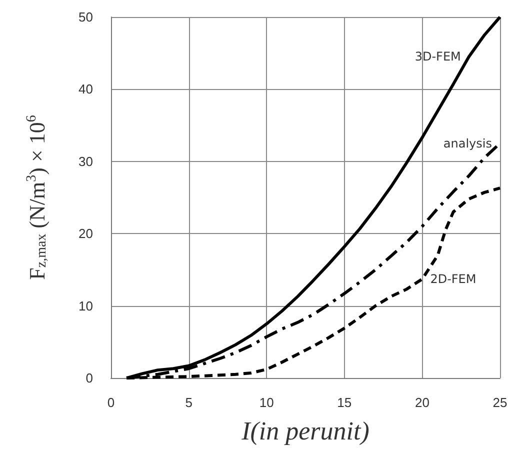  What do you see at coordinates (37, 197) in the screenshot?
I see `y-axis-title: Fz,max (N/m3) × 106` at bounding box center [37, 197].